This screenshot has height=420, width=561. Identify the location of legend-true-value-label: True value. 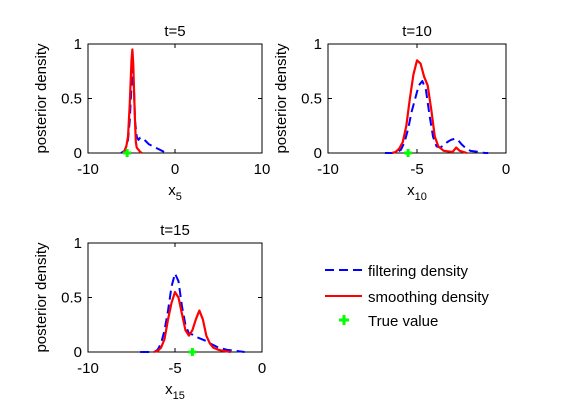
(403, 321).